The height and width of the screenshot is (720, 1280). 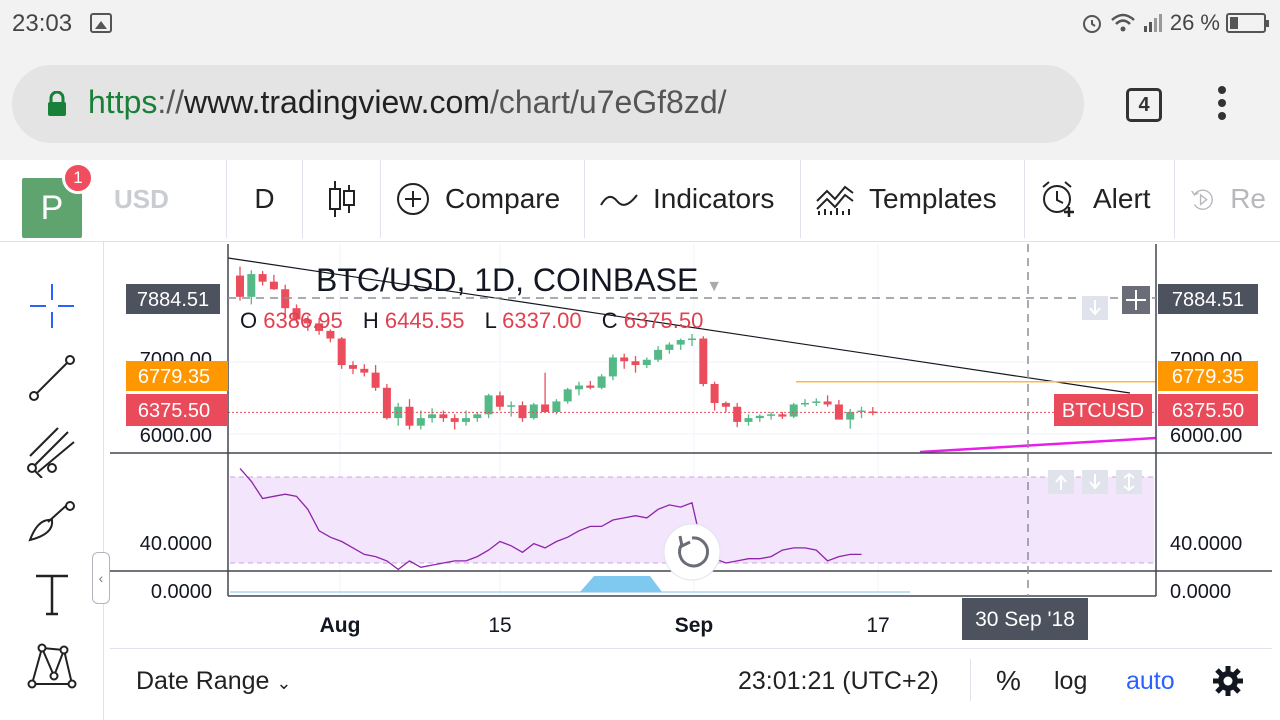 What do you see at coordinates (692, 552) in the screenshot?
I see `reset-chart-button` at bounding box center [692, 552].